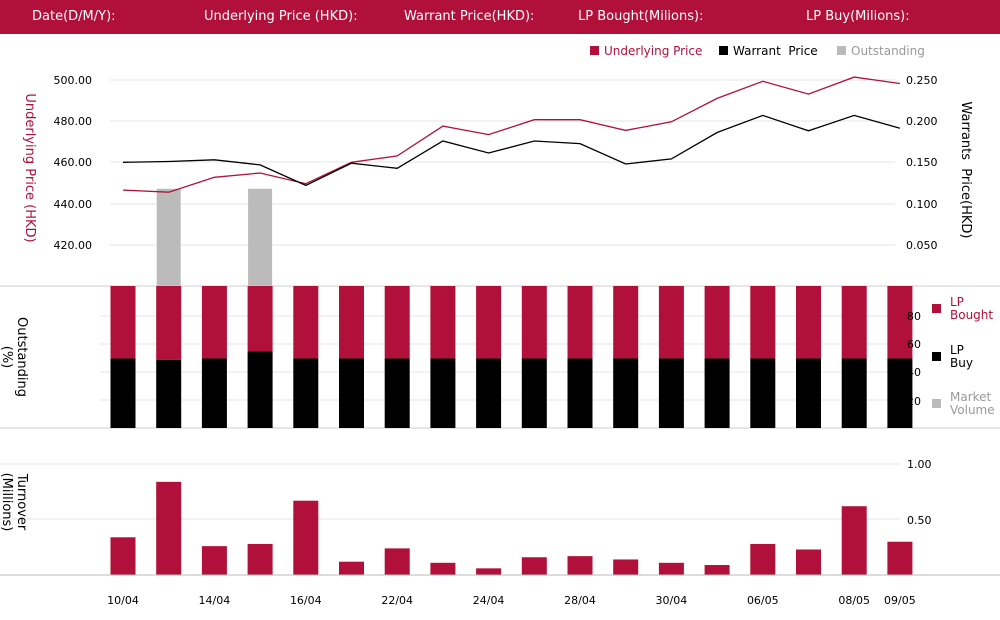  What do you see at coordinates (74, 16) in the screenshot?
I see `date-label: Date(D/M/Y):` at bounding box center [74, 16].